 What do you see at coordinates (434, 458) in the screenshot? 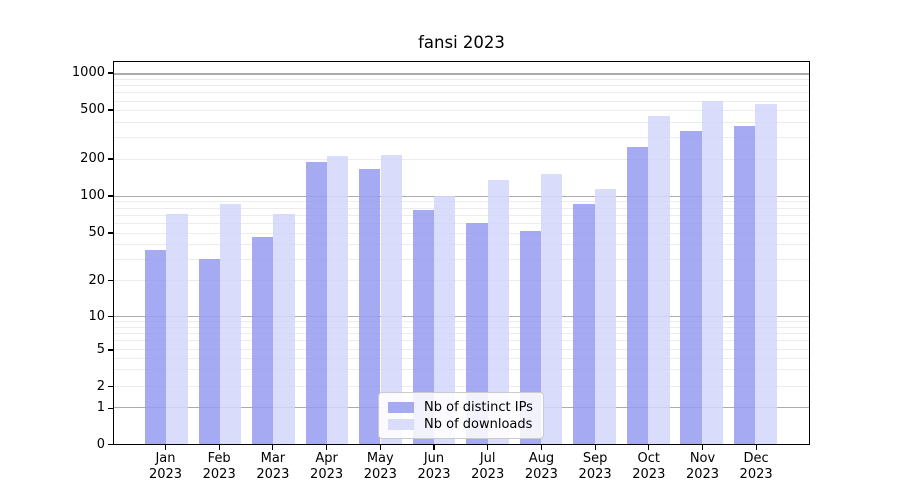
I see `x-tick-month: Jun` at bounding box center [434, 458].